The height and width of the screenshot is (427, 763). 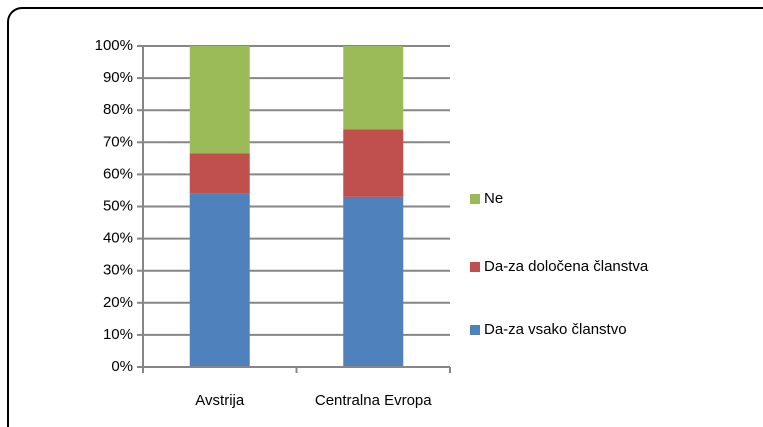 What do you see at coordinates (566, 266) in the screenshot?
I see `legend-label: Da-za določena članstva` at bounding box center [566, 266].